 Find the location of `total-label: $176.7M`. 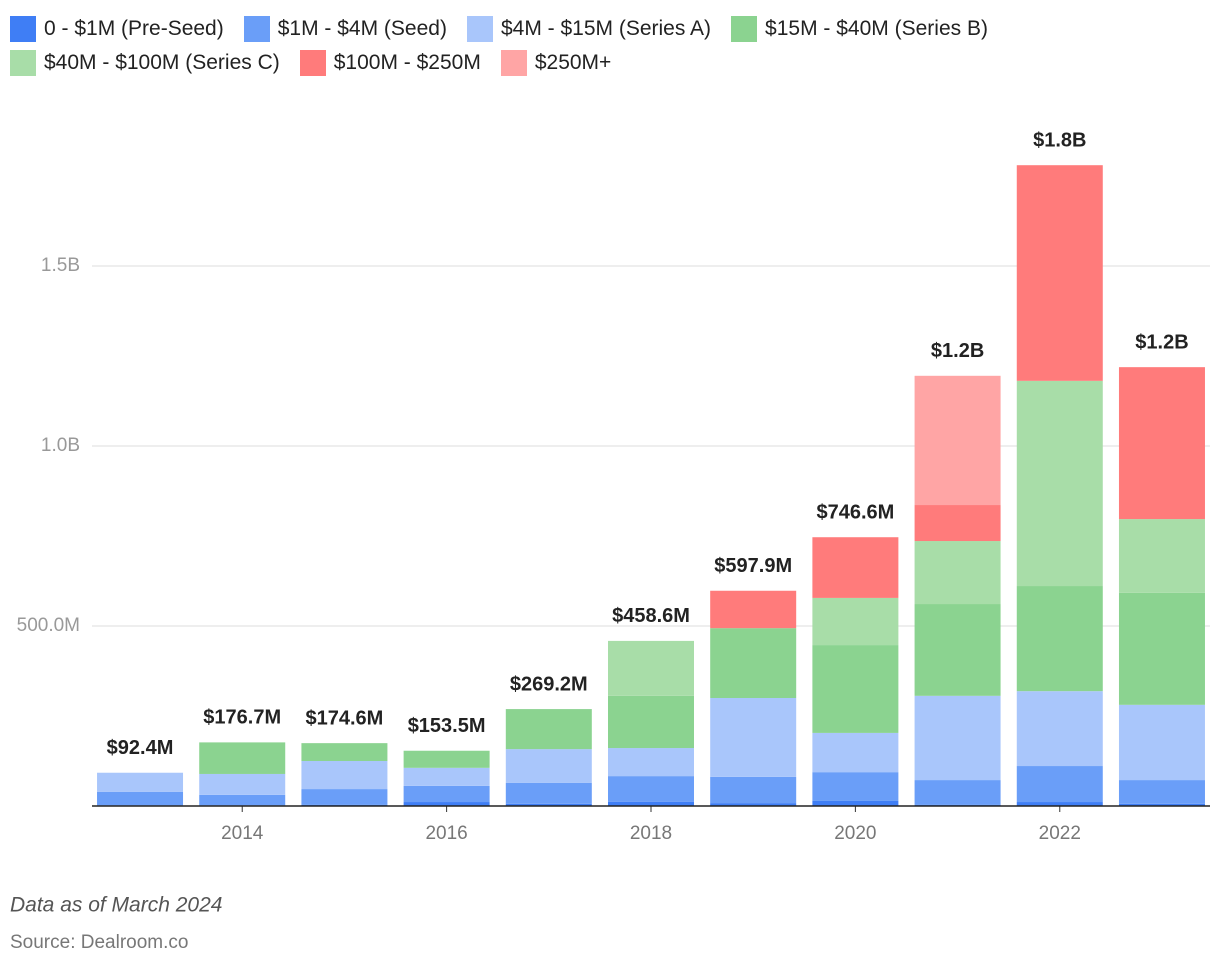

total-label: $176.7M is located at coordinates (242, 718).